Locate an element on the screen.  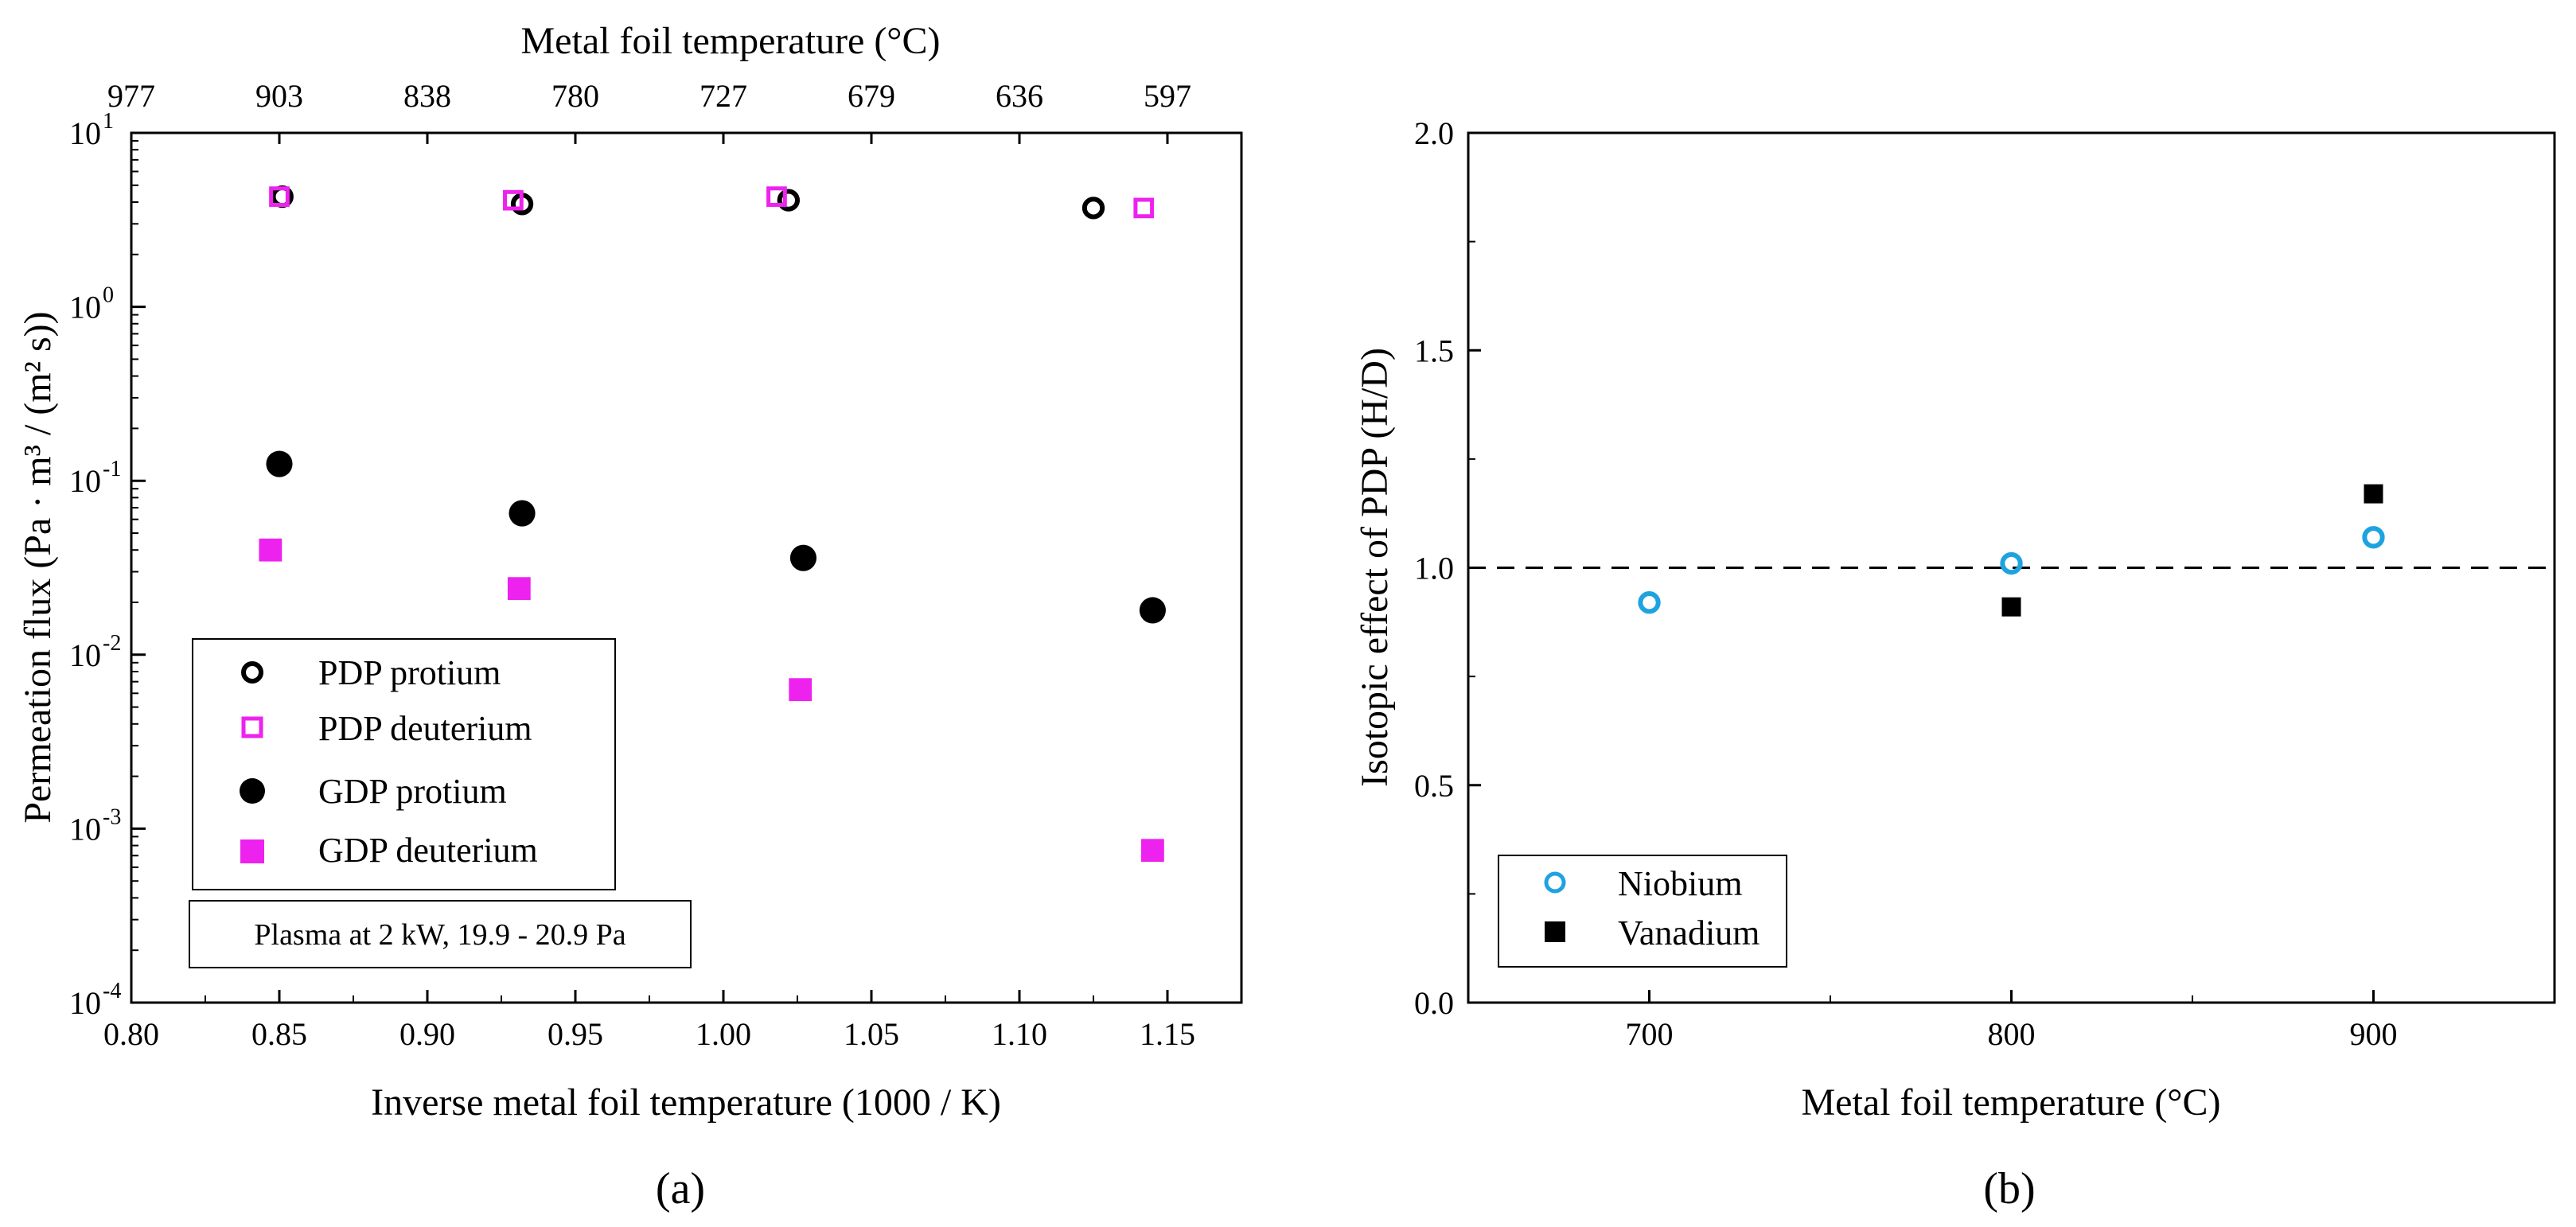
b-legend-marker-vanadium is located at coordinates (1555, 931).